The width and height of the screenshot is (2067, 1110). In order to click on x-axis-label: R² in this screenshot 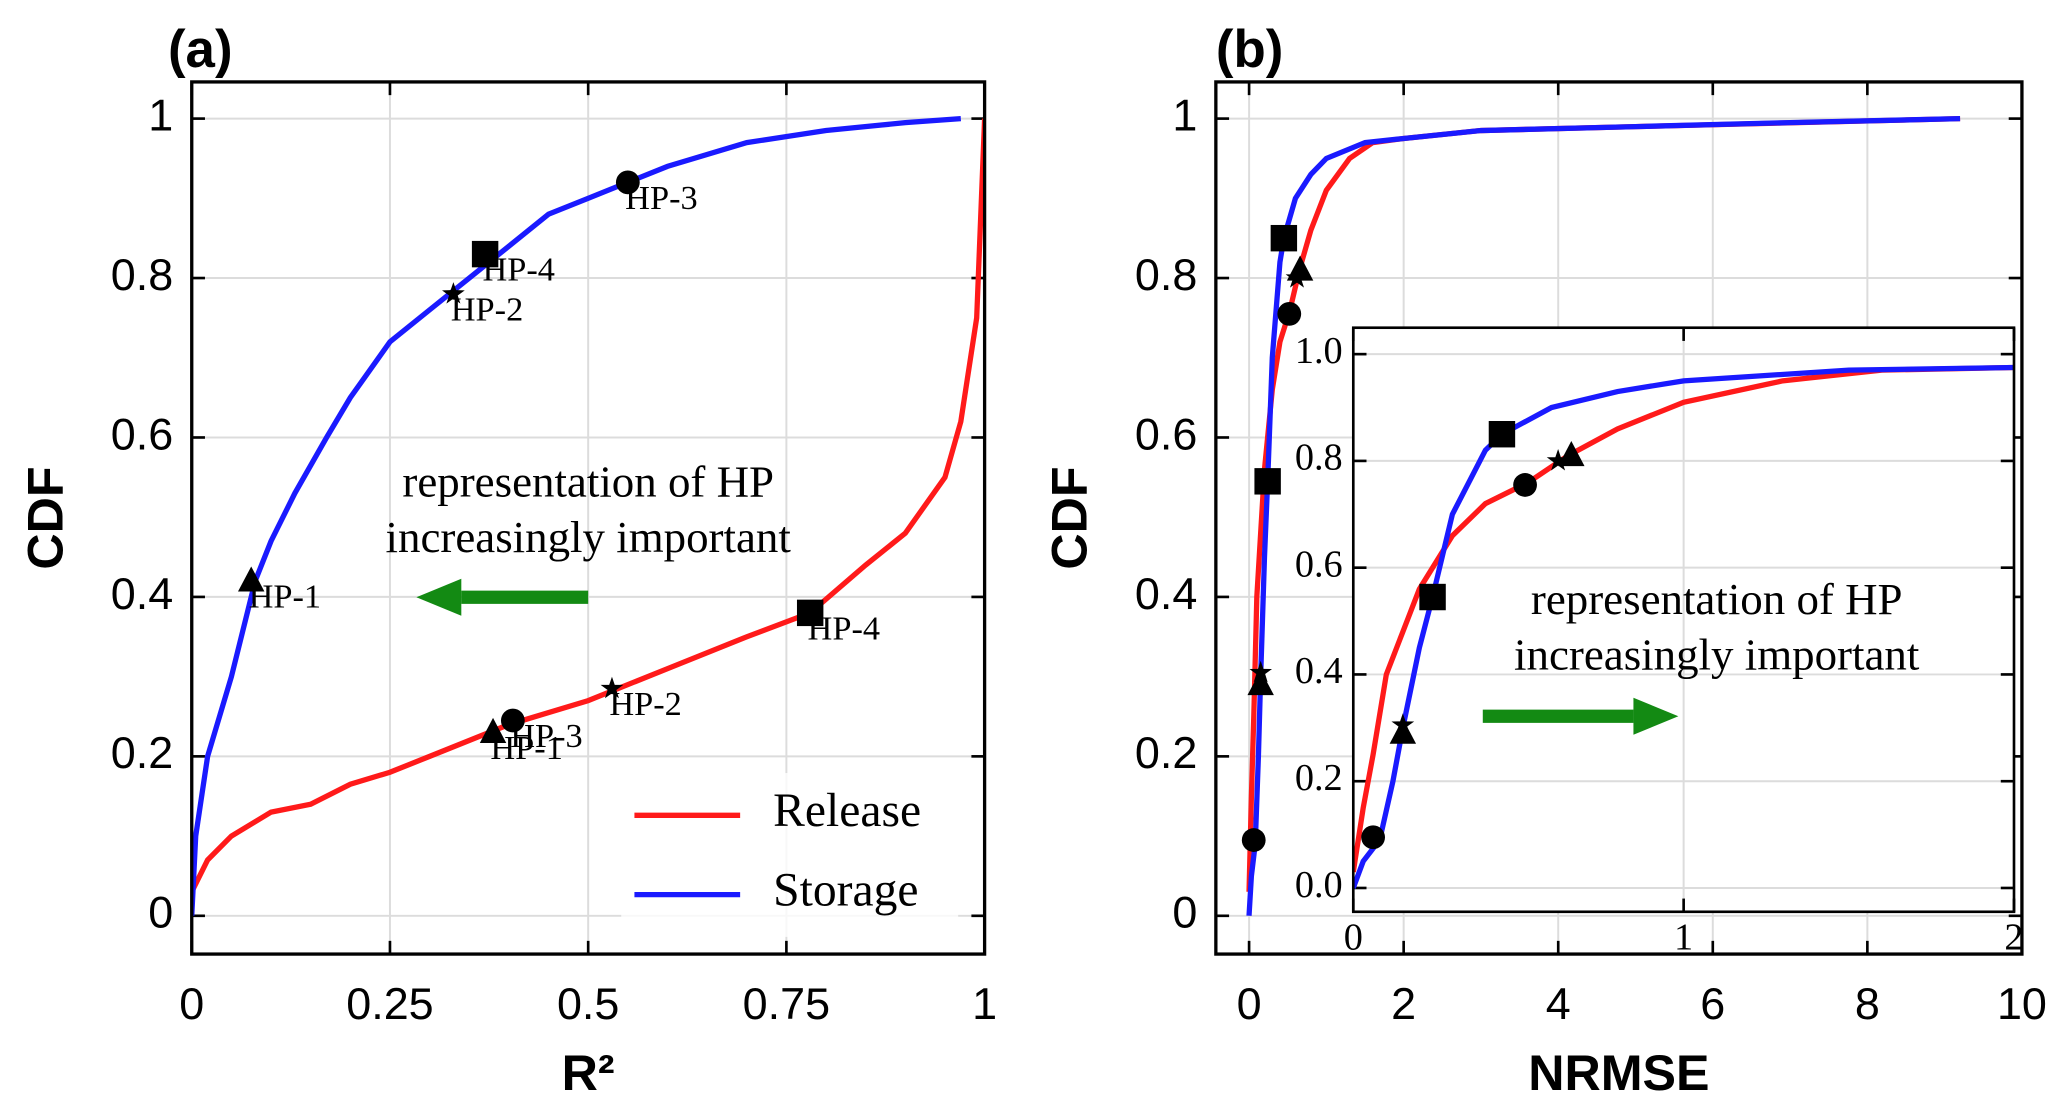, I will do `click(588, 1073)`.